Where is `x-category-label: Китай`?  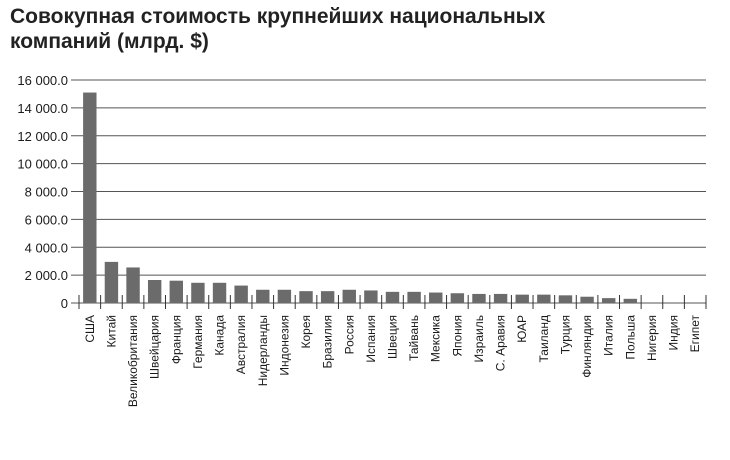
x-category-label: Китай is located at coordinates (111, 331).